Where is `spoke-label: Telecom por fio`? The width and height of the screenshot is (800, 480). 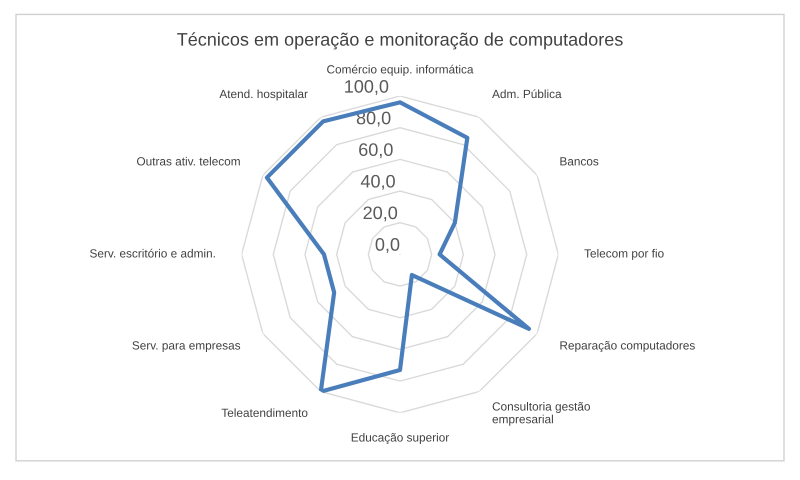
spoke-label: Telecom por fio is located at coordinates (624, 254).